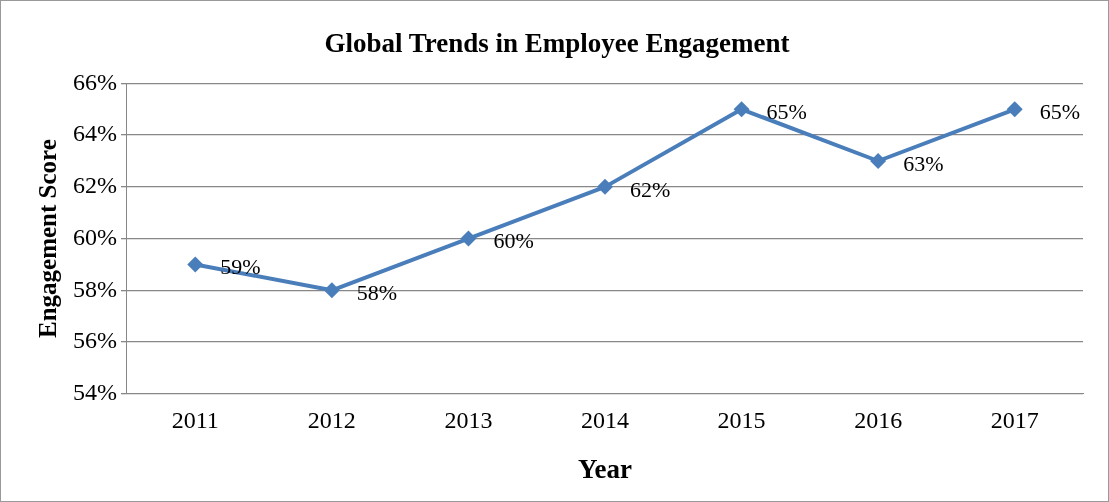 The image size is (1109, 502). Describe the element at coordinates (377, 293) in the screenshot. I see `data-label: 58%` at that location.